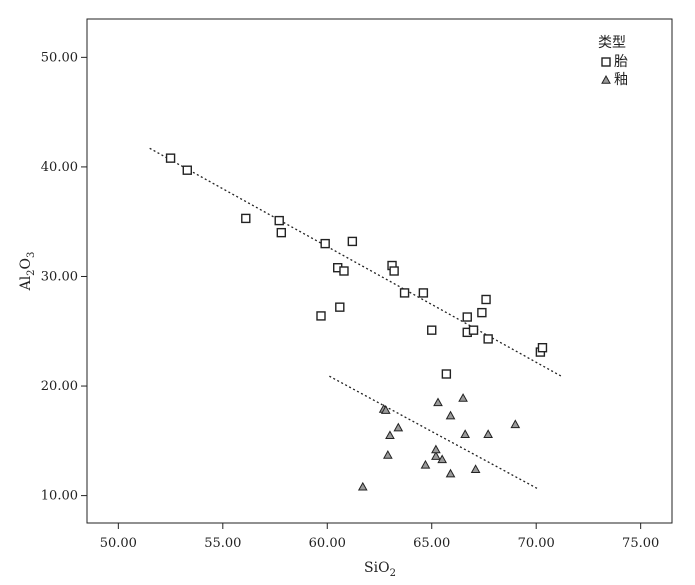  I want to click on legend: 类型 胎釉, so click(613, 61).